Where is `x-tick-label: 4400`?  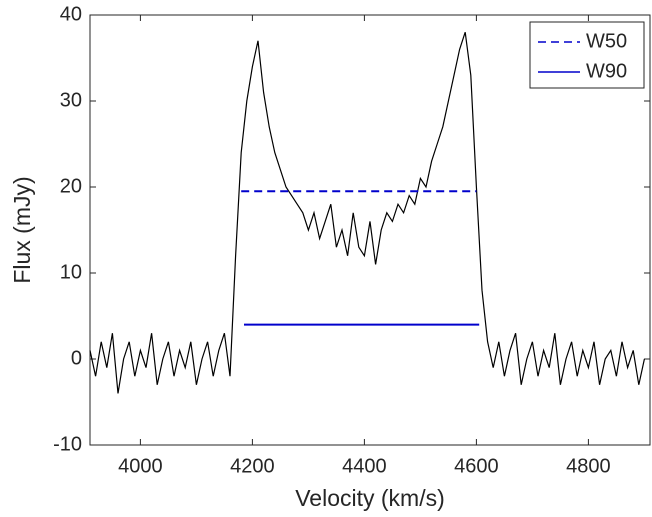
x-tick-label: 4400 is located at coordinates (364, 466).